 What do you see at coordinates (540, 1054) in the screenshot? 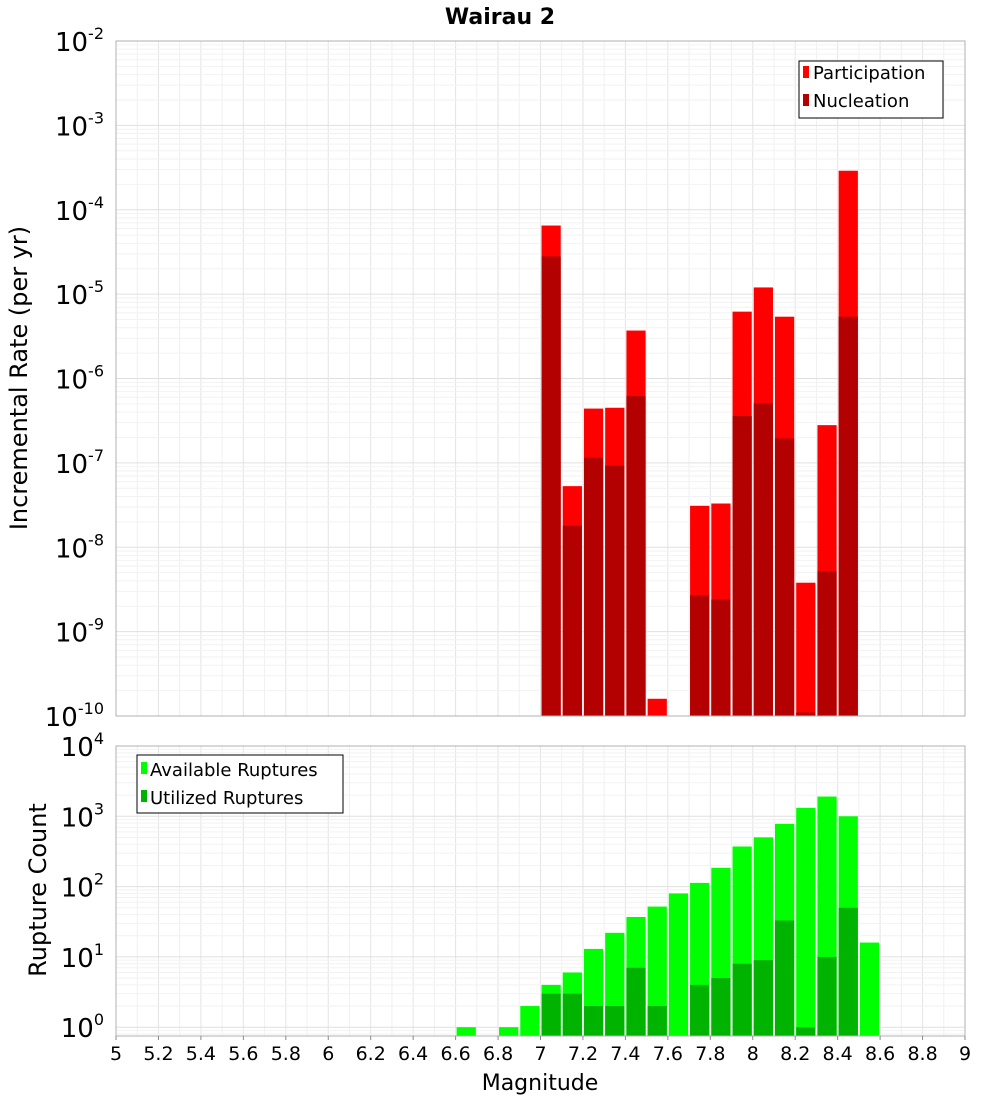
I see `x-tick-label: 7` at bounding box center [540, 1054].